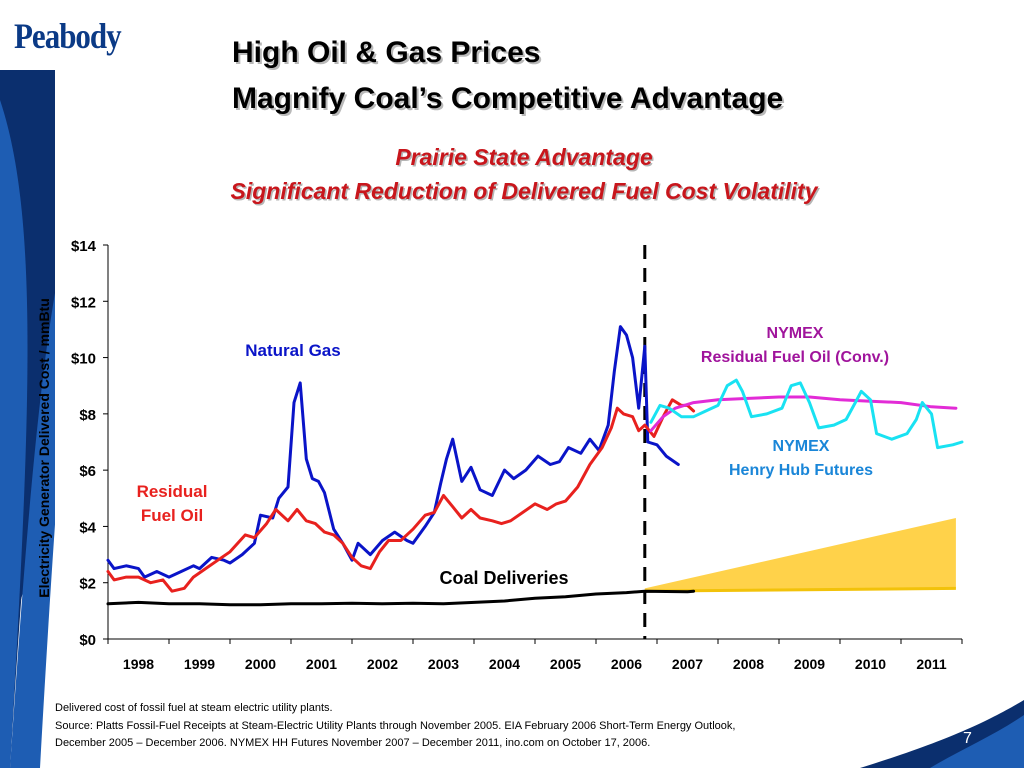 This screenshot has height=768, width=1024. What do you see at coordinates (87, 527) in the screenshot?
I see `y-tick-label: $4` at bounding box center [87, 527].